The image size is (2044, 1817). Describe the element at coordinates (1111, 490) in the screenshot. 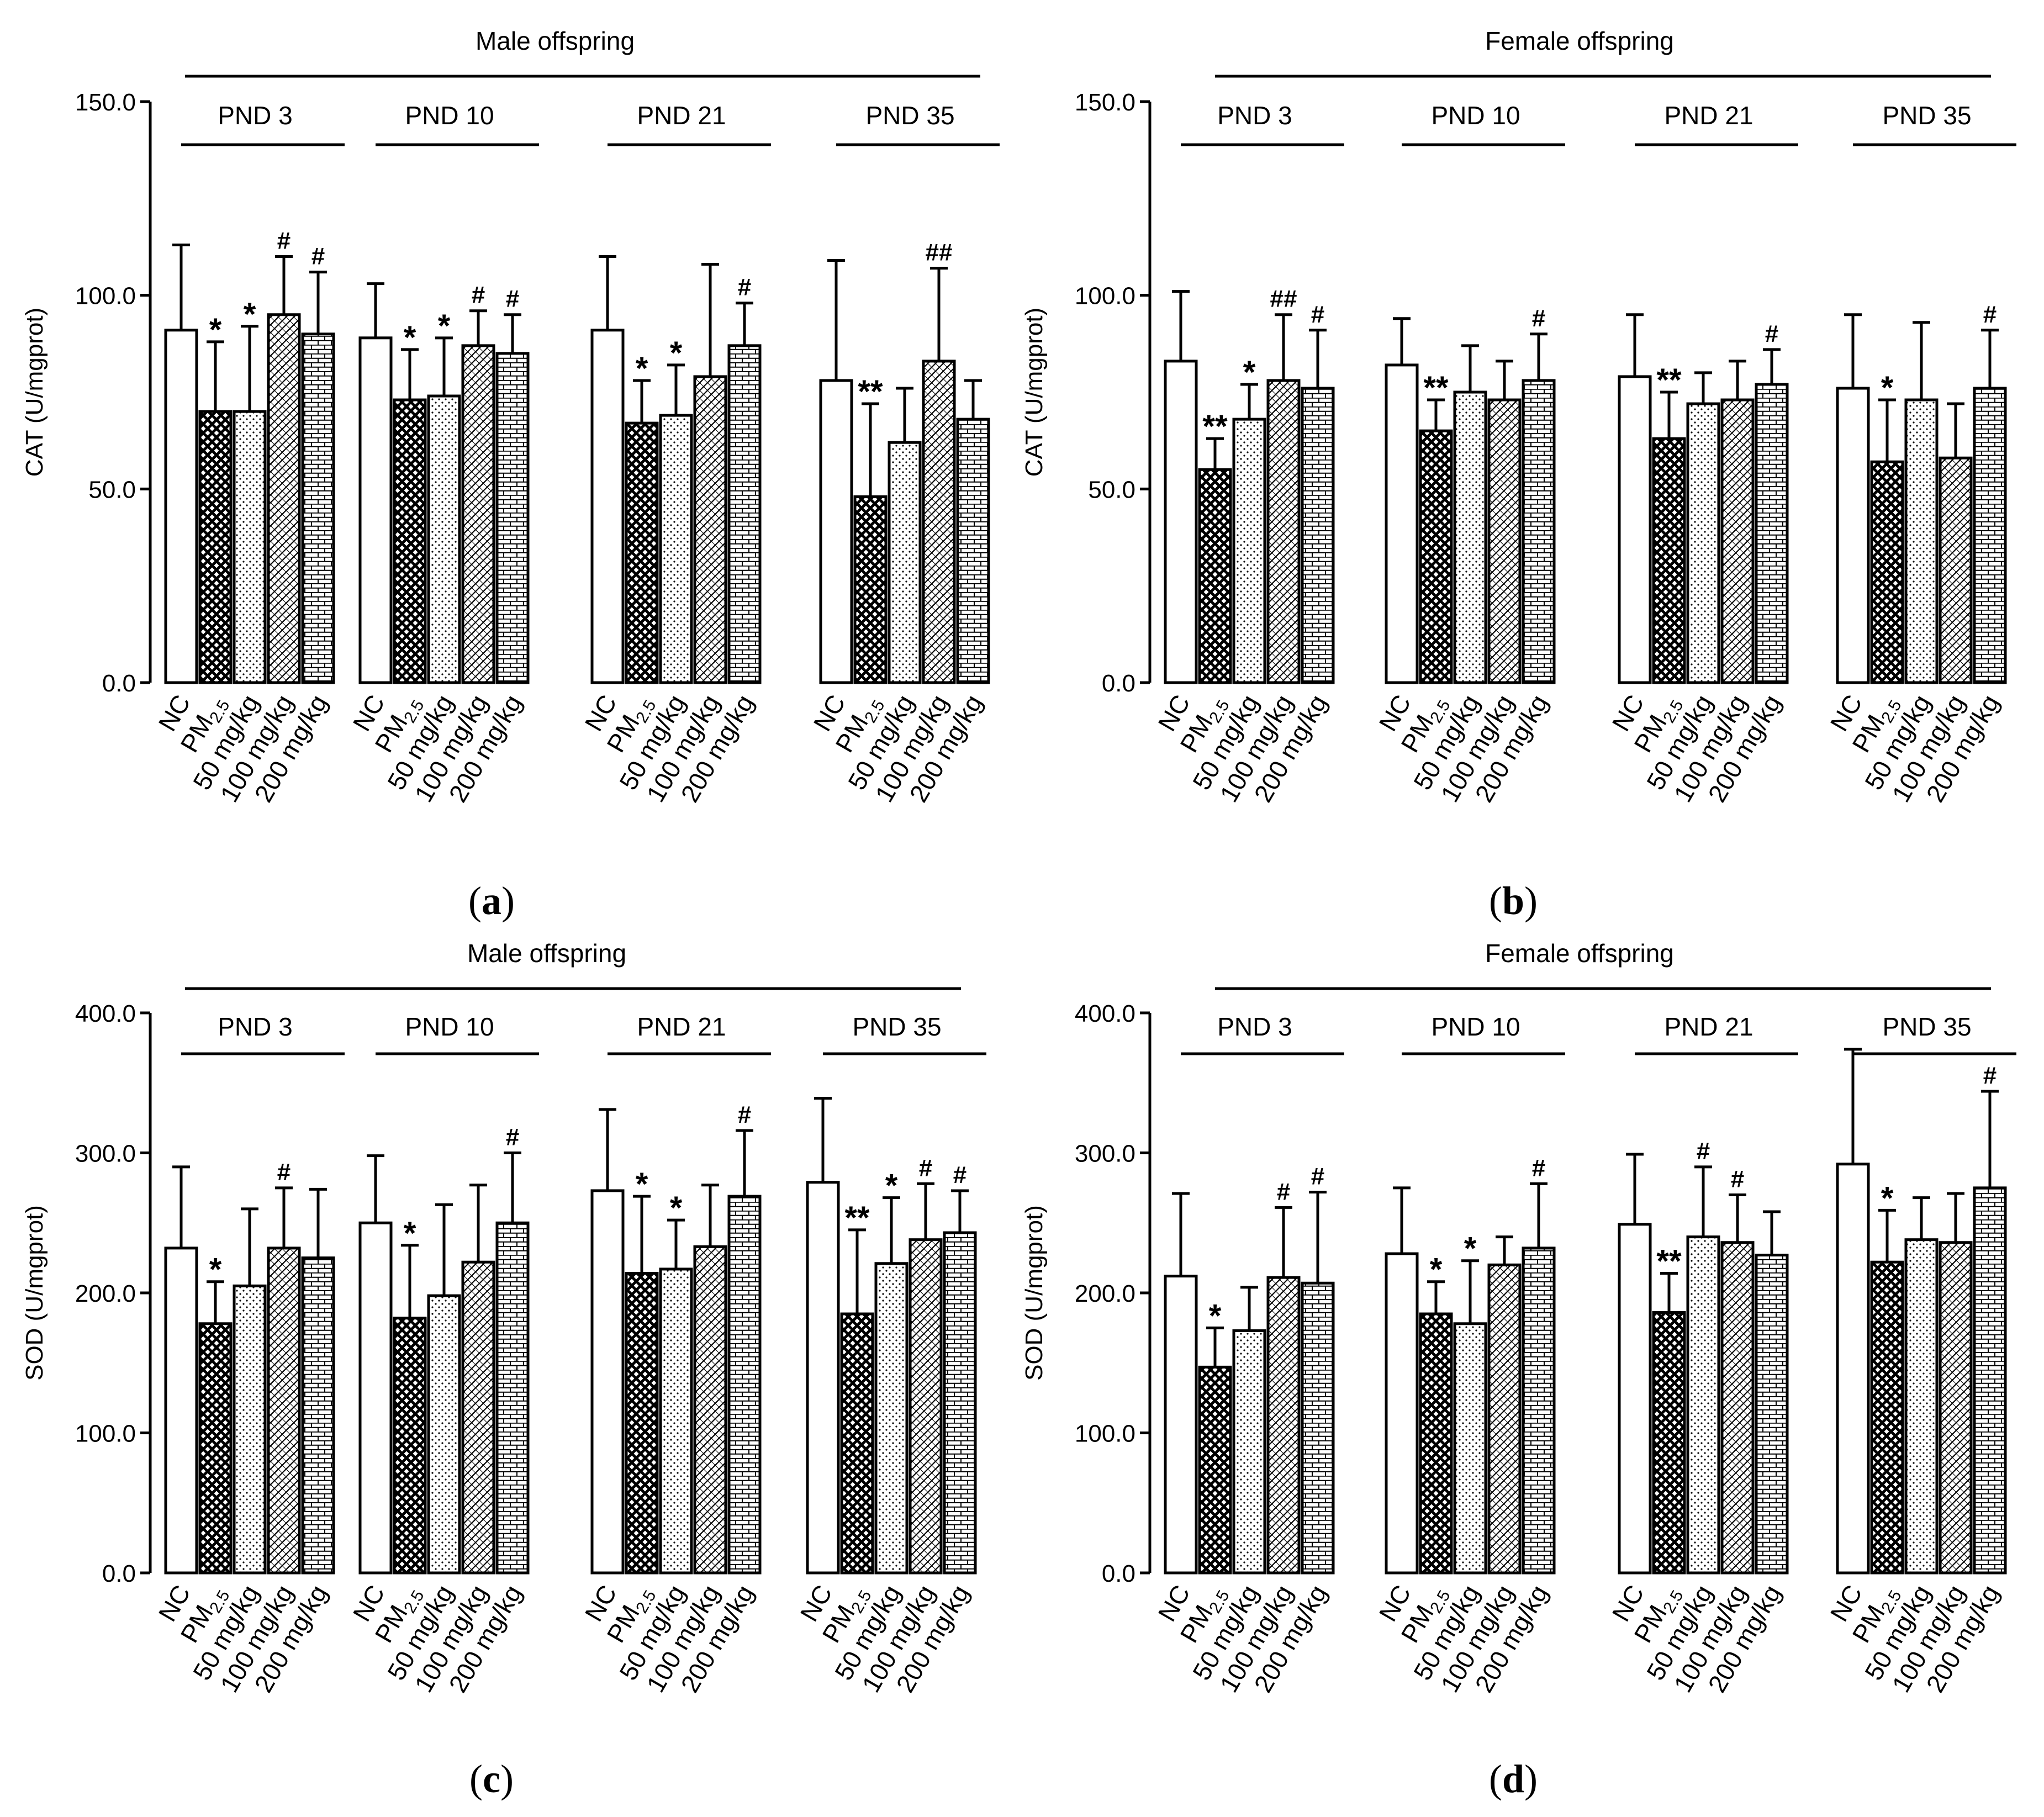

I see `y-tick-label: 50.0` at that location.